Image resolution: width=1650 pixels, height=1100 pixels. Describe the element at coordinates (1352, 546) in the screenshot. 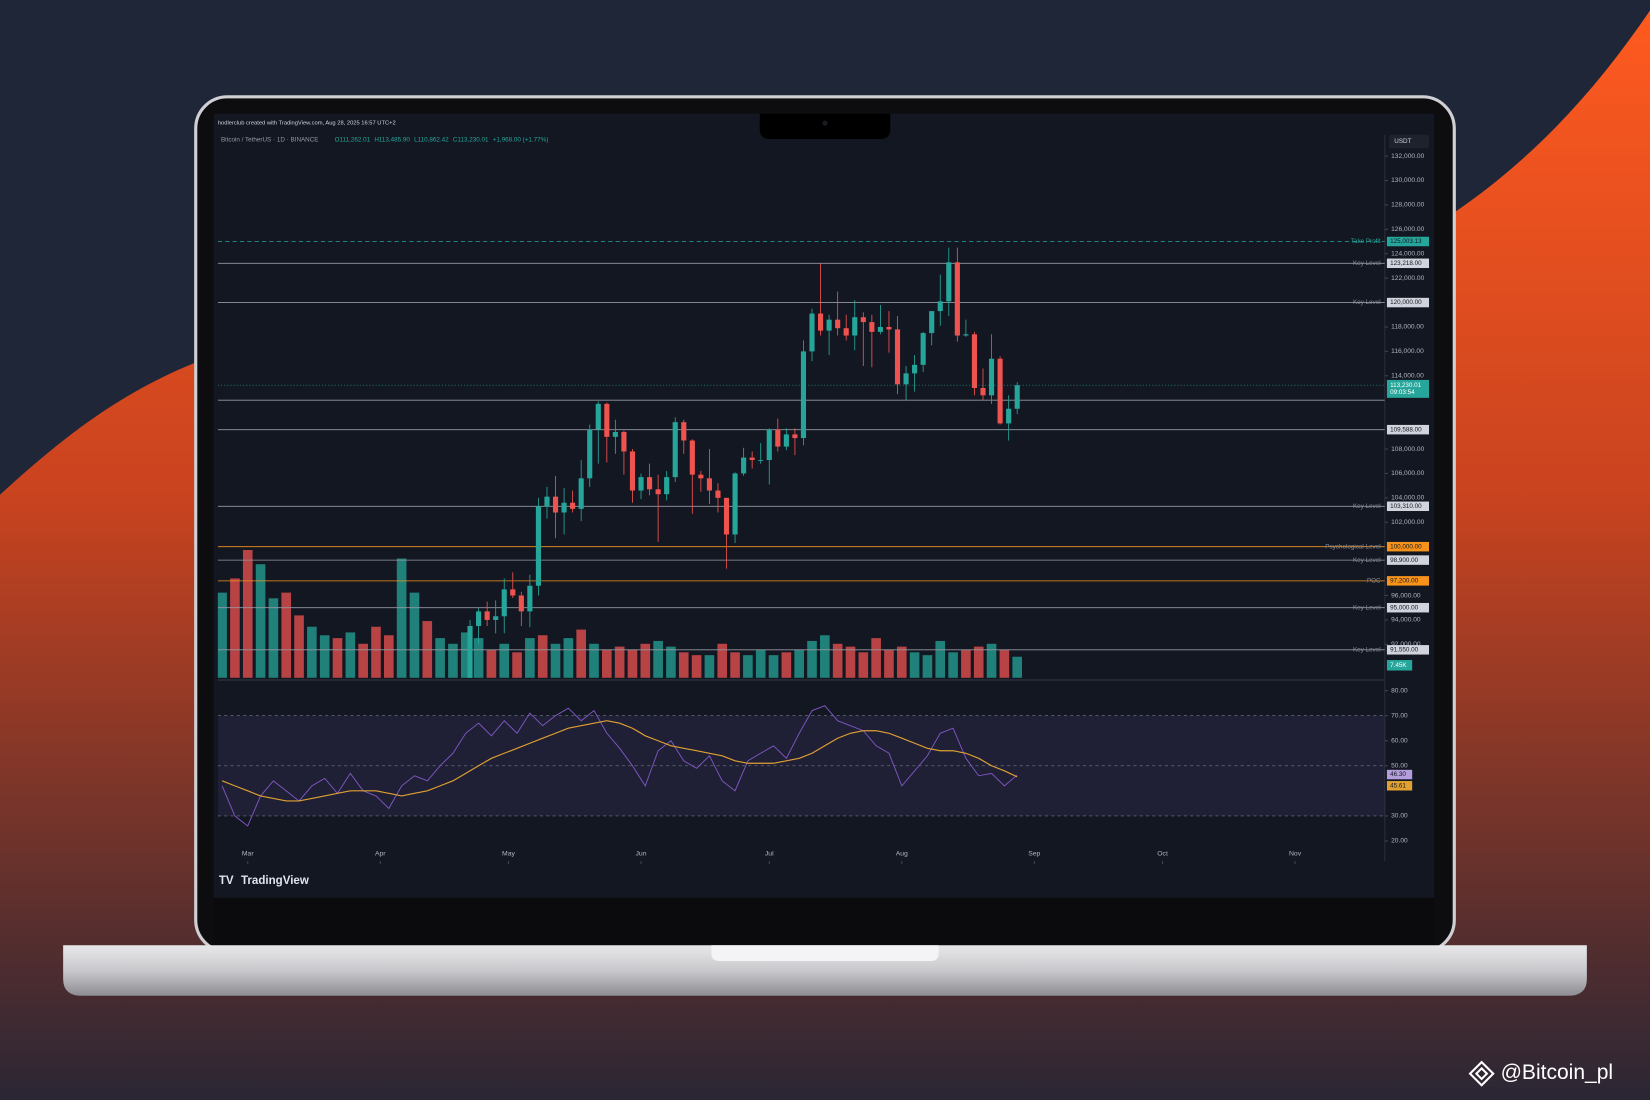

I see `level-label: Psychological Level` at that location.